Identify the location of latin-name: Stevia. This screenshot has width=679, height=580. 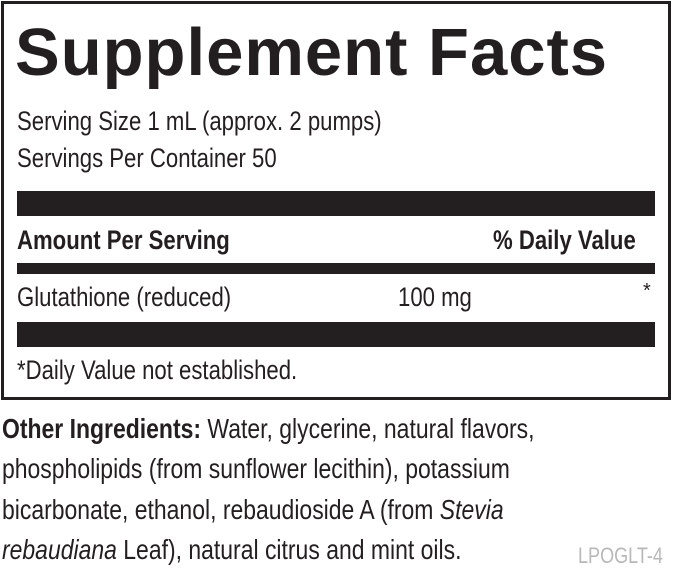
(471, 509).